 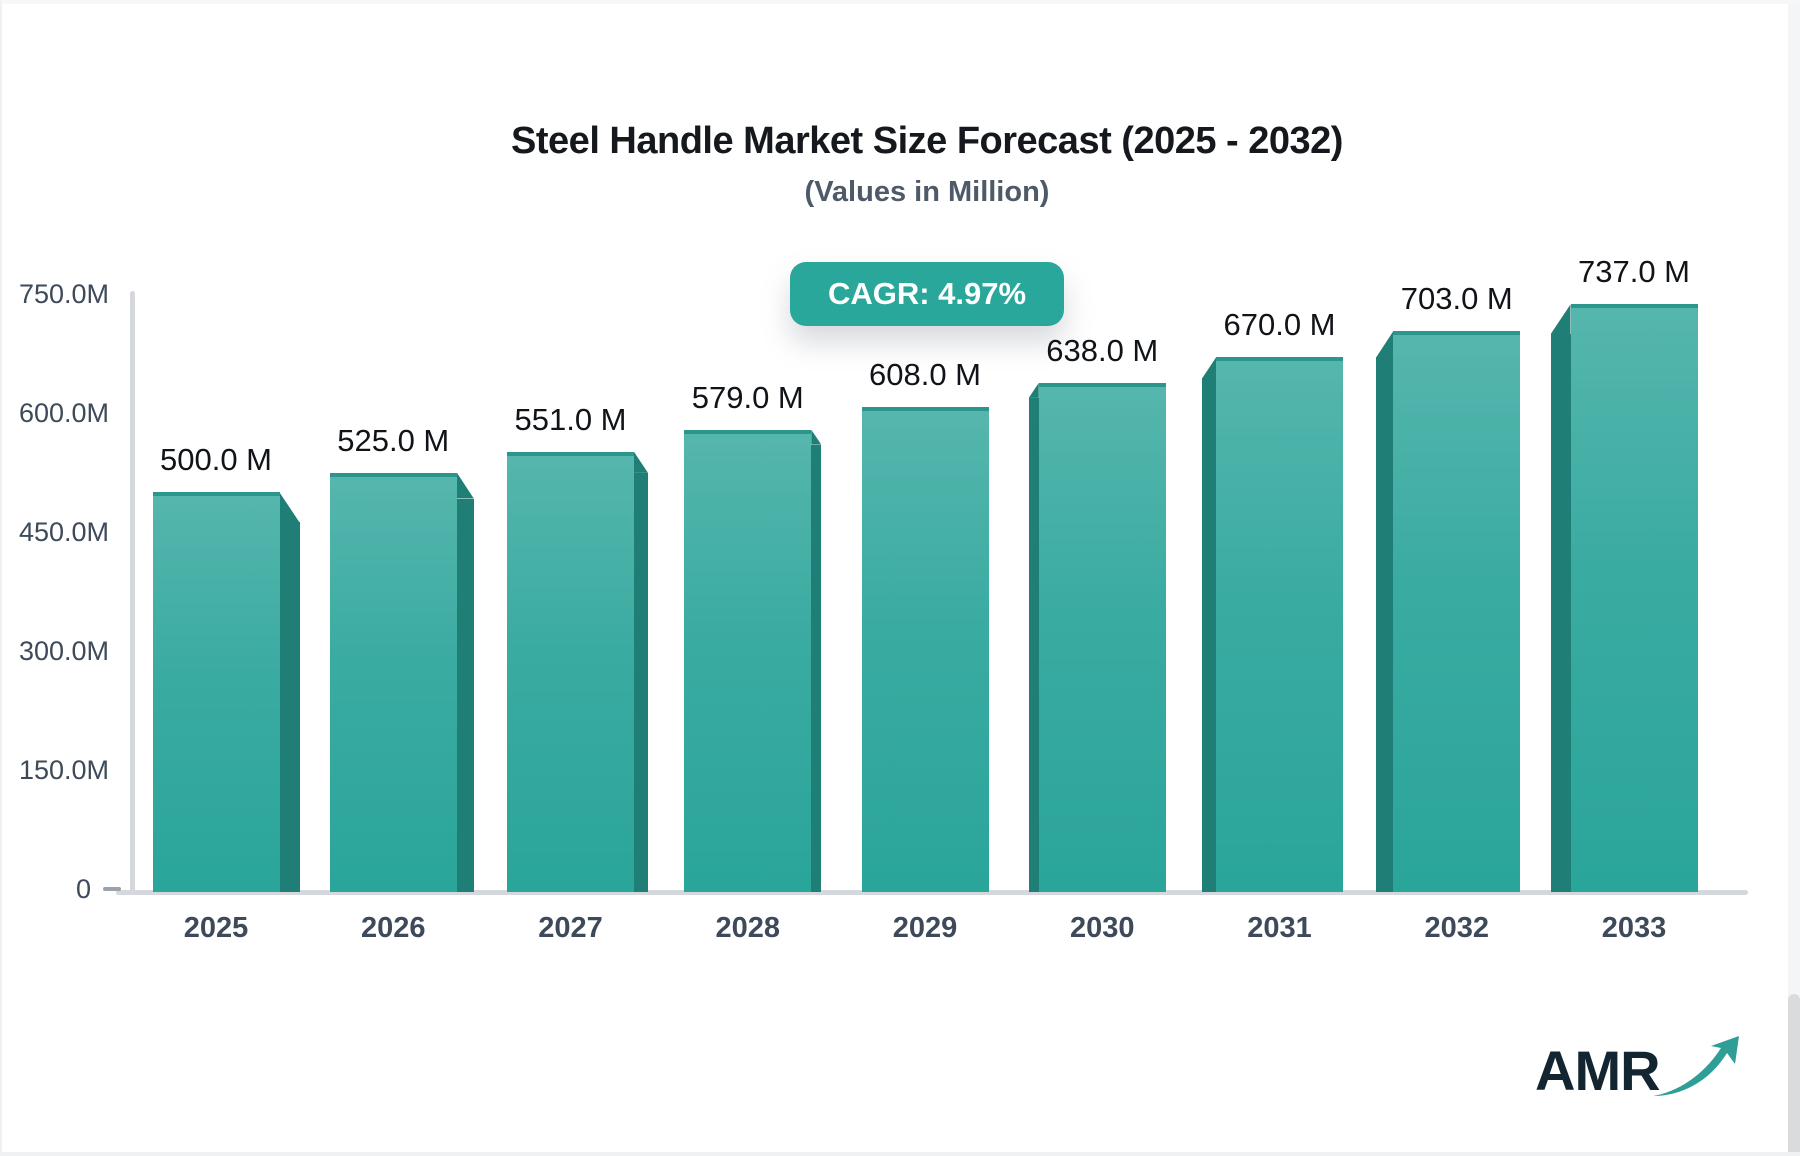 What do you see at coordinates (747, 397) in the screenshot?
I see `bar-value-label: 579.0 M` at bounding box center [747, 397].